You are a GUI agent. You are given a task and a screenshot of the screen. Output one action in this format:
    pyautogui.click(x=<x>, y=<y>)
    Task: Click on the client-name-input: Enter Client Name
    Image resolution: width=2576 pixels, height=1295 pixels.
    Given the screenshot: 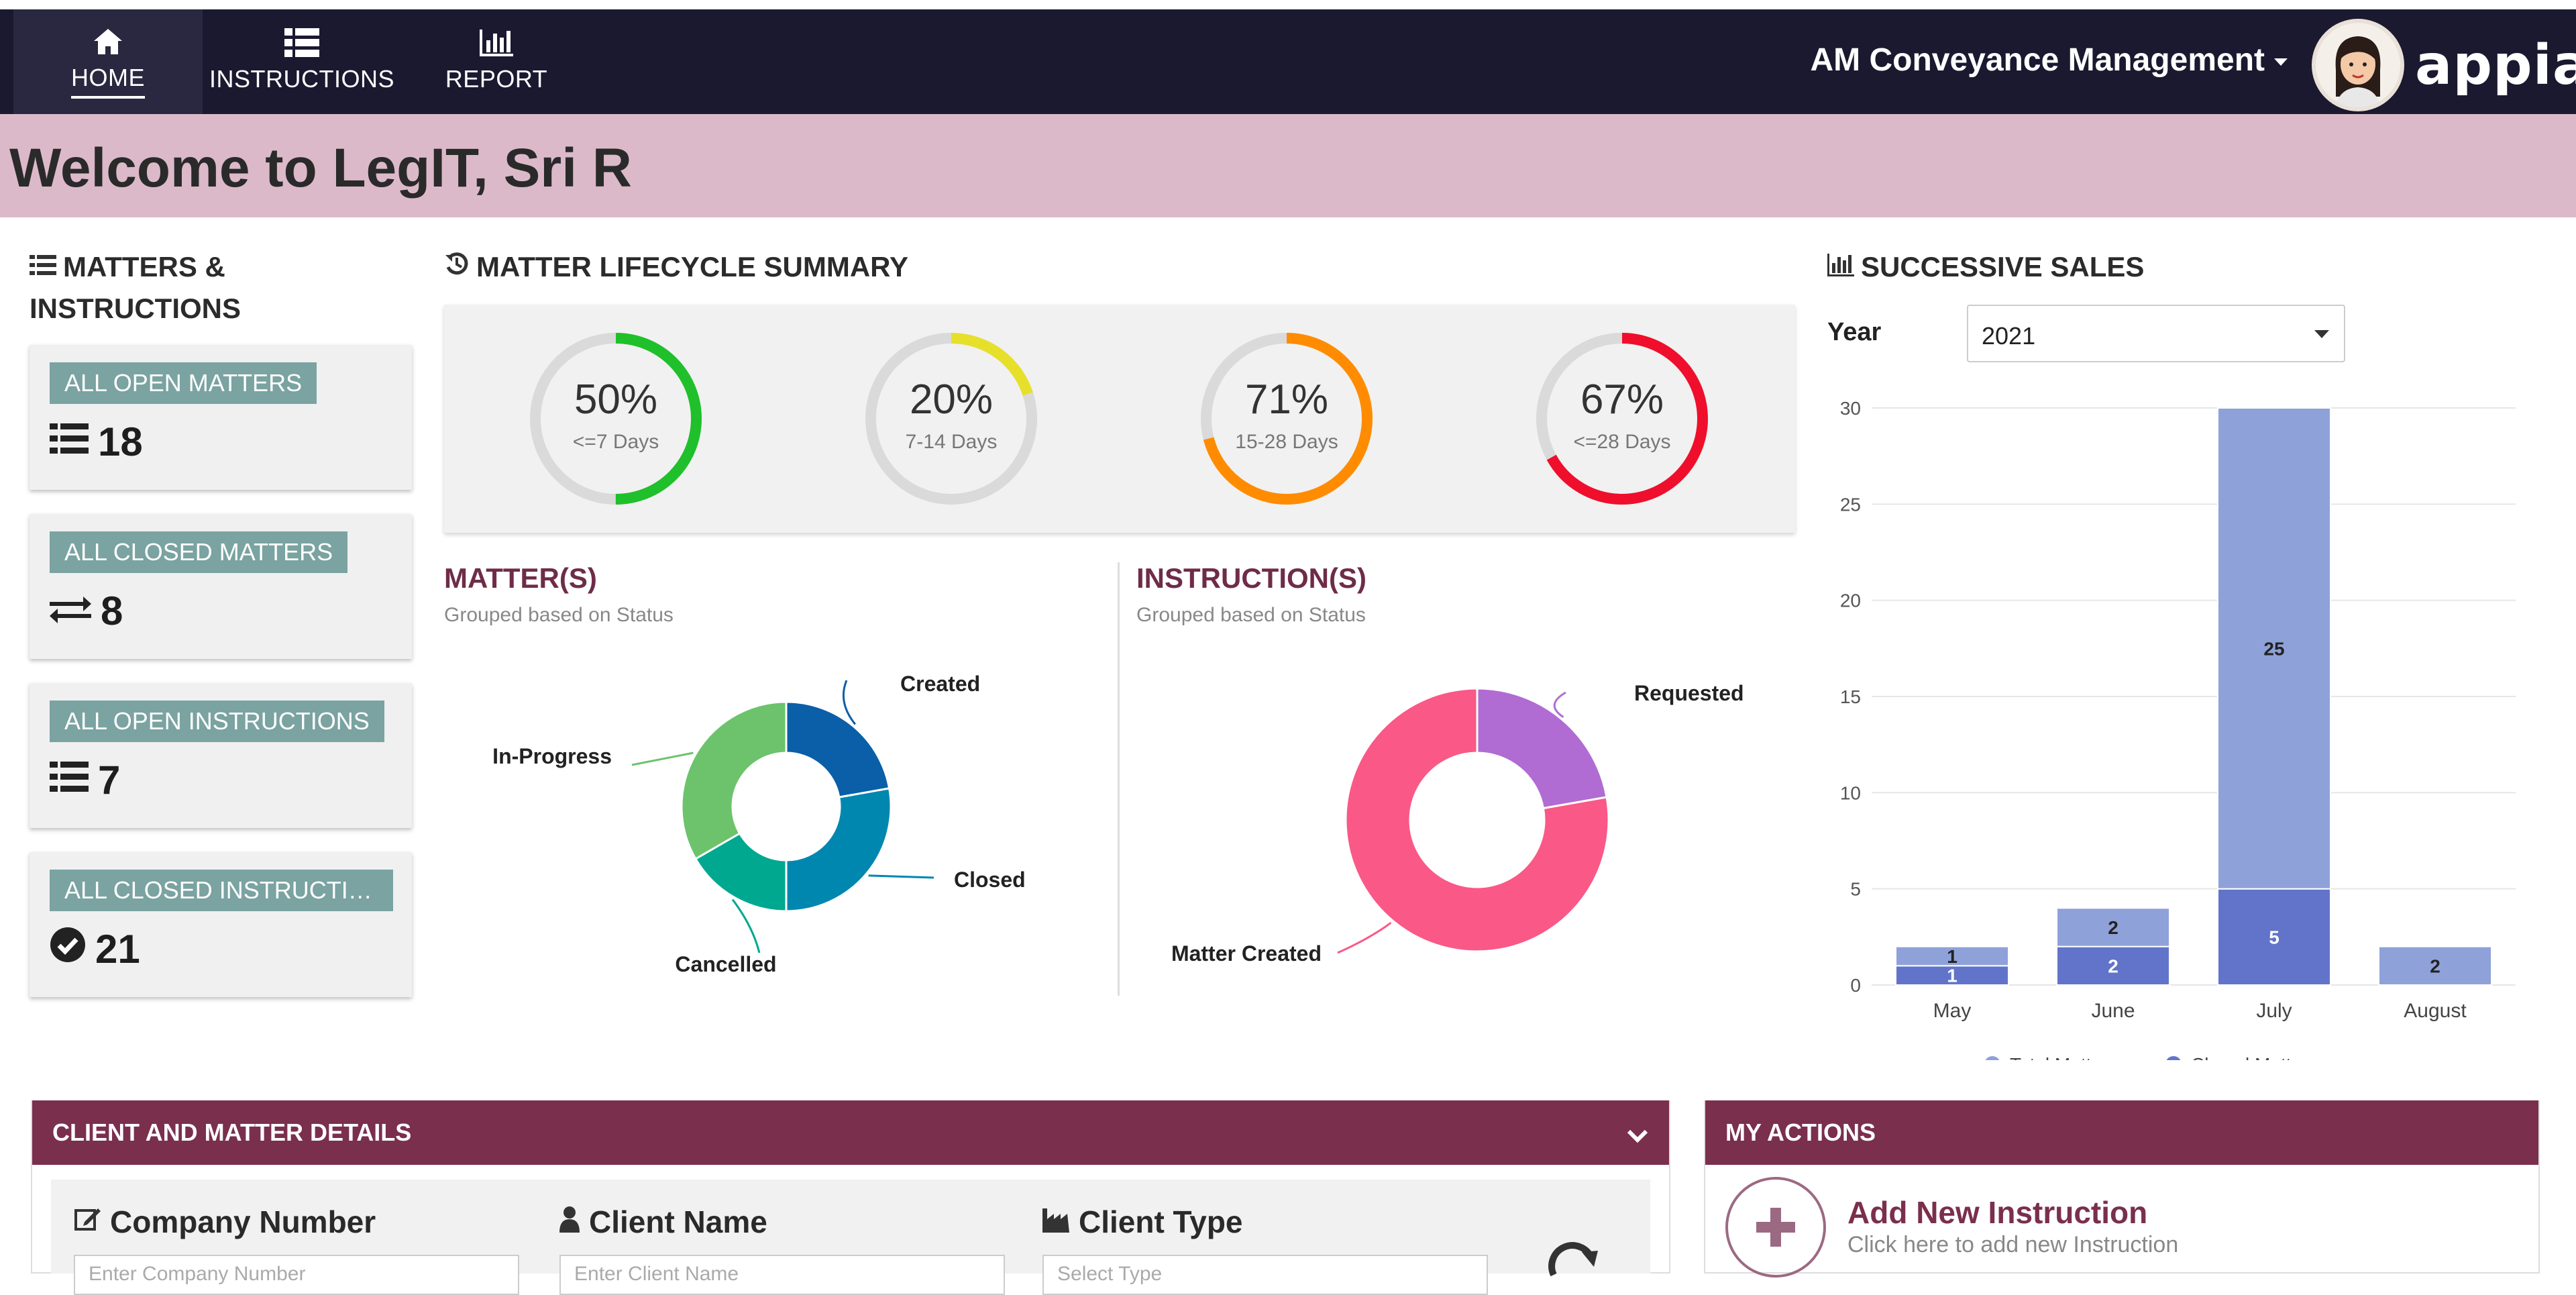 What is the action you would take?
    pyautogui.click(x=782, y=1275)
    